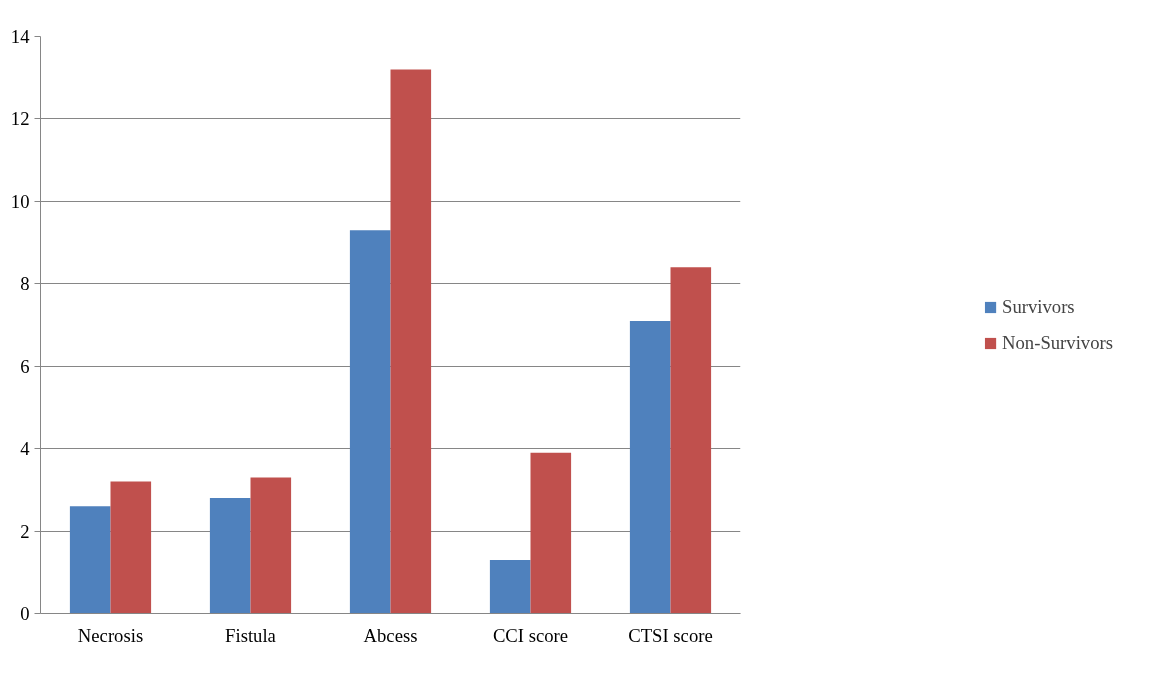 This screenshot has width=1149, height=674. What do you see at coordinates (25, 613) in the screenshot?
I see `y-tick-label: 0` at bounding box center [25, 613].